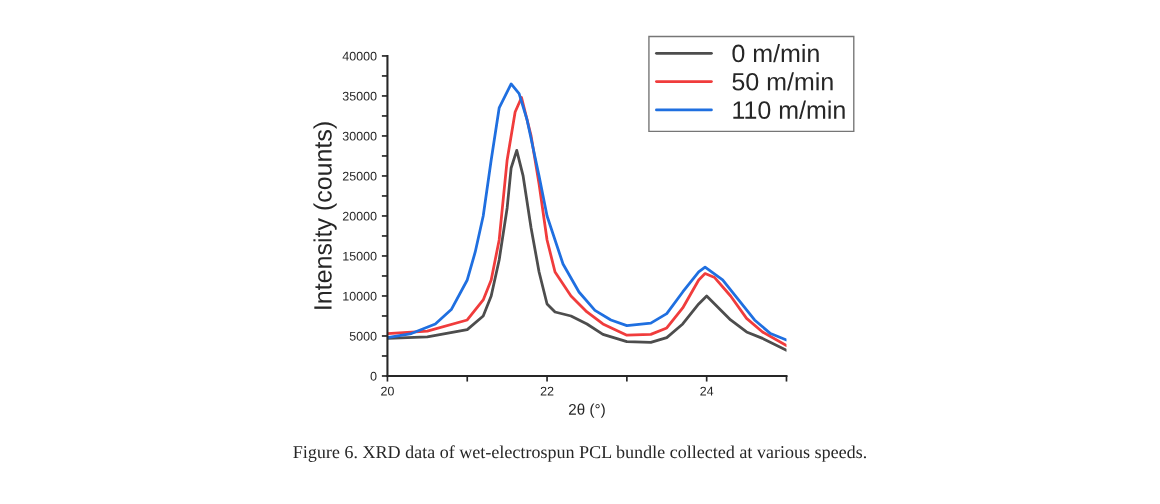  What do you see at coordinates (789, 109) in the screenshot?
I see `legend-label: 110 m/min` at bounding box center [789, 109].